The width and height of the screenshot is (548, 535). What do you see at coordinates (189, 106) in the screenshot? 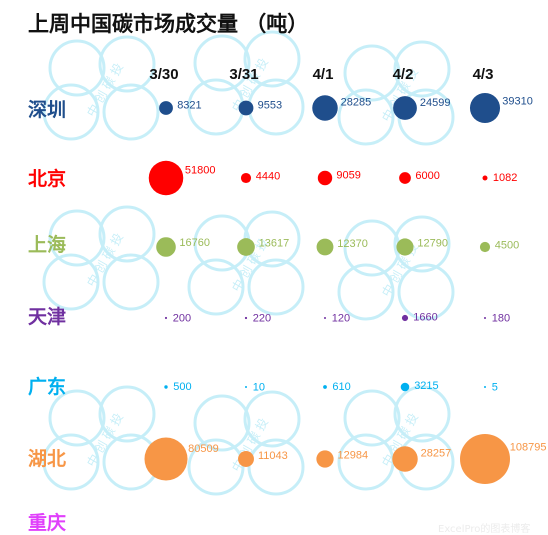
I see `data-label: 8321` at bounding box center [189, 106].